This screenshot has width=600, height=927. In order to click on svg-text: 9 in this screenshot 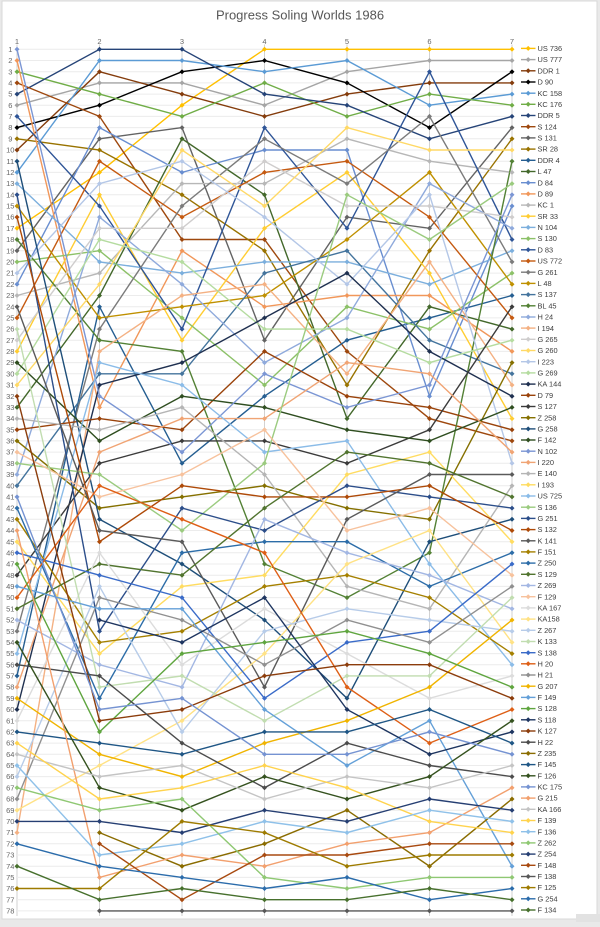, I will do `click(10, 138)`.